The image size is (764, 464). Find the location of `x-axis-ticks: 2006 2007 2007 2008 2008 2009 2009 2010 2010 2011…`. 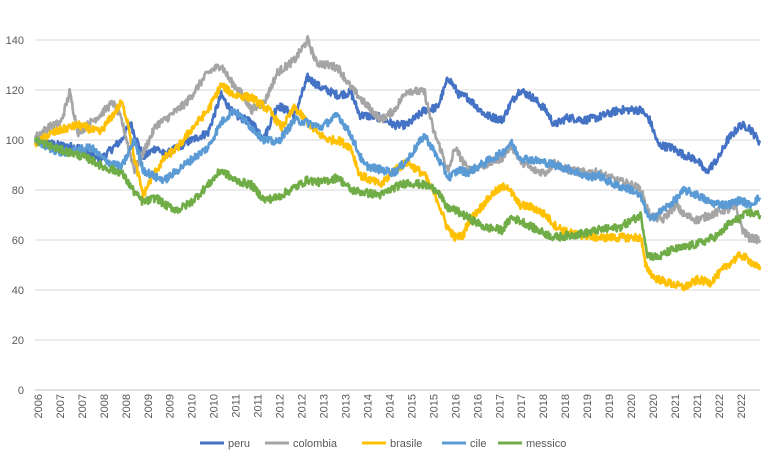

x-axis-ticks: 2006 2007 2007 2008 2008 2009 2009 2010 2010 2011… is located at coordinates (390, 406).